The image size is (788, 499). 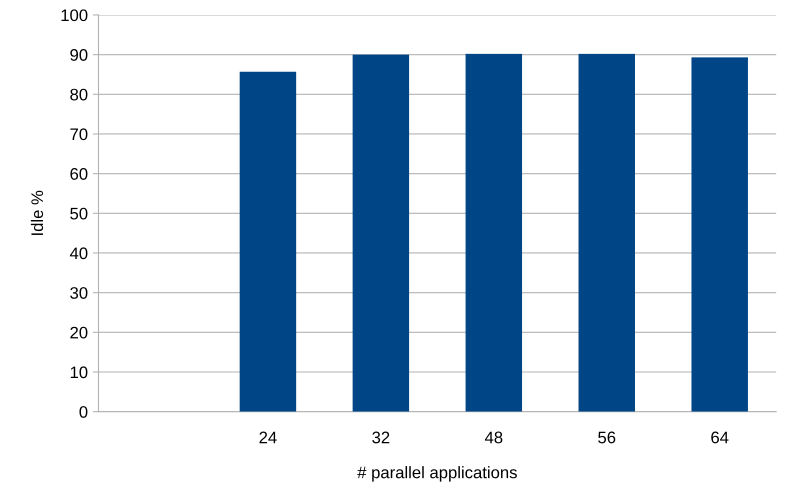 What do you see at coordinates (79, 332) in the screenshot?
I see `y-tick-label: 20` at bounding box center [79, 332].